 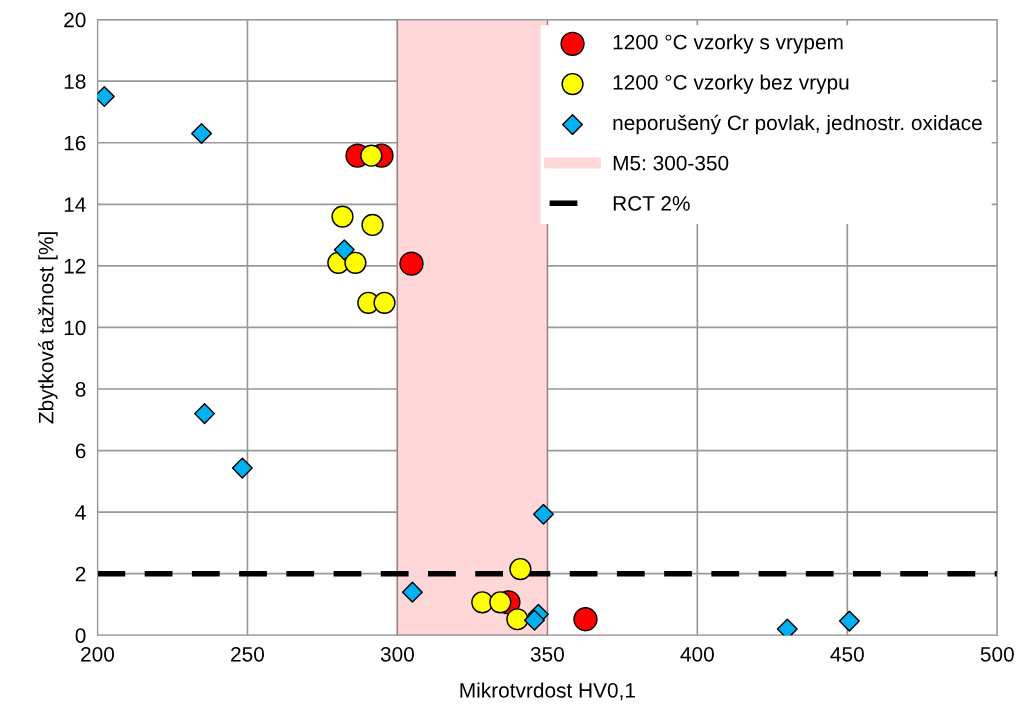 What do you see at coordinates (697, 654) in the screenshot?
I see `x-tick-label: 400` at bounding box center [697, 654].